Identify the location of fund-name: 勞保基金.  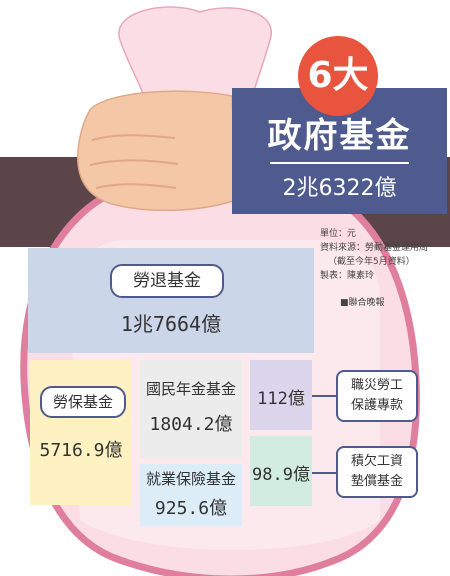
(83, 402).